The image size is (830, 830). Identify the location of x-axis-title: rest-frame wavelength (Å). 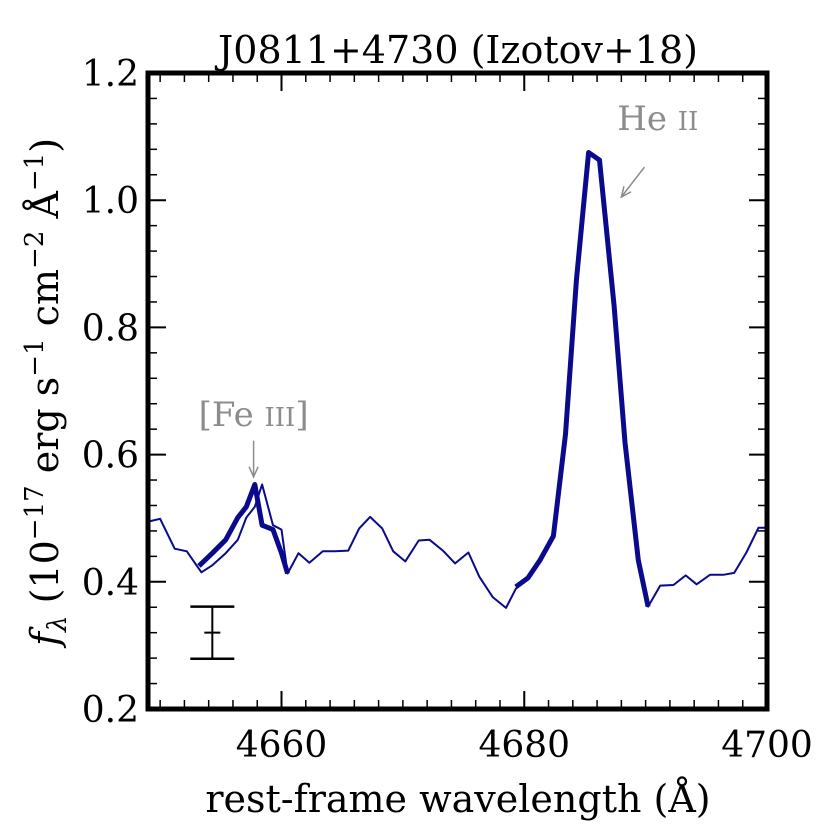
(457, 799).